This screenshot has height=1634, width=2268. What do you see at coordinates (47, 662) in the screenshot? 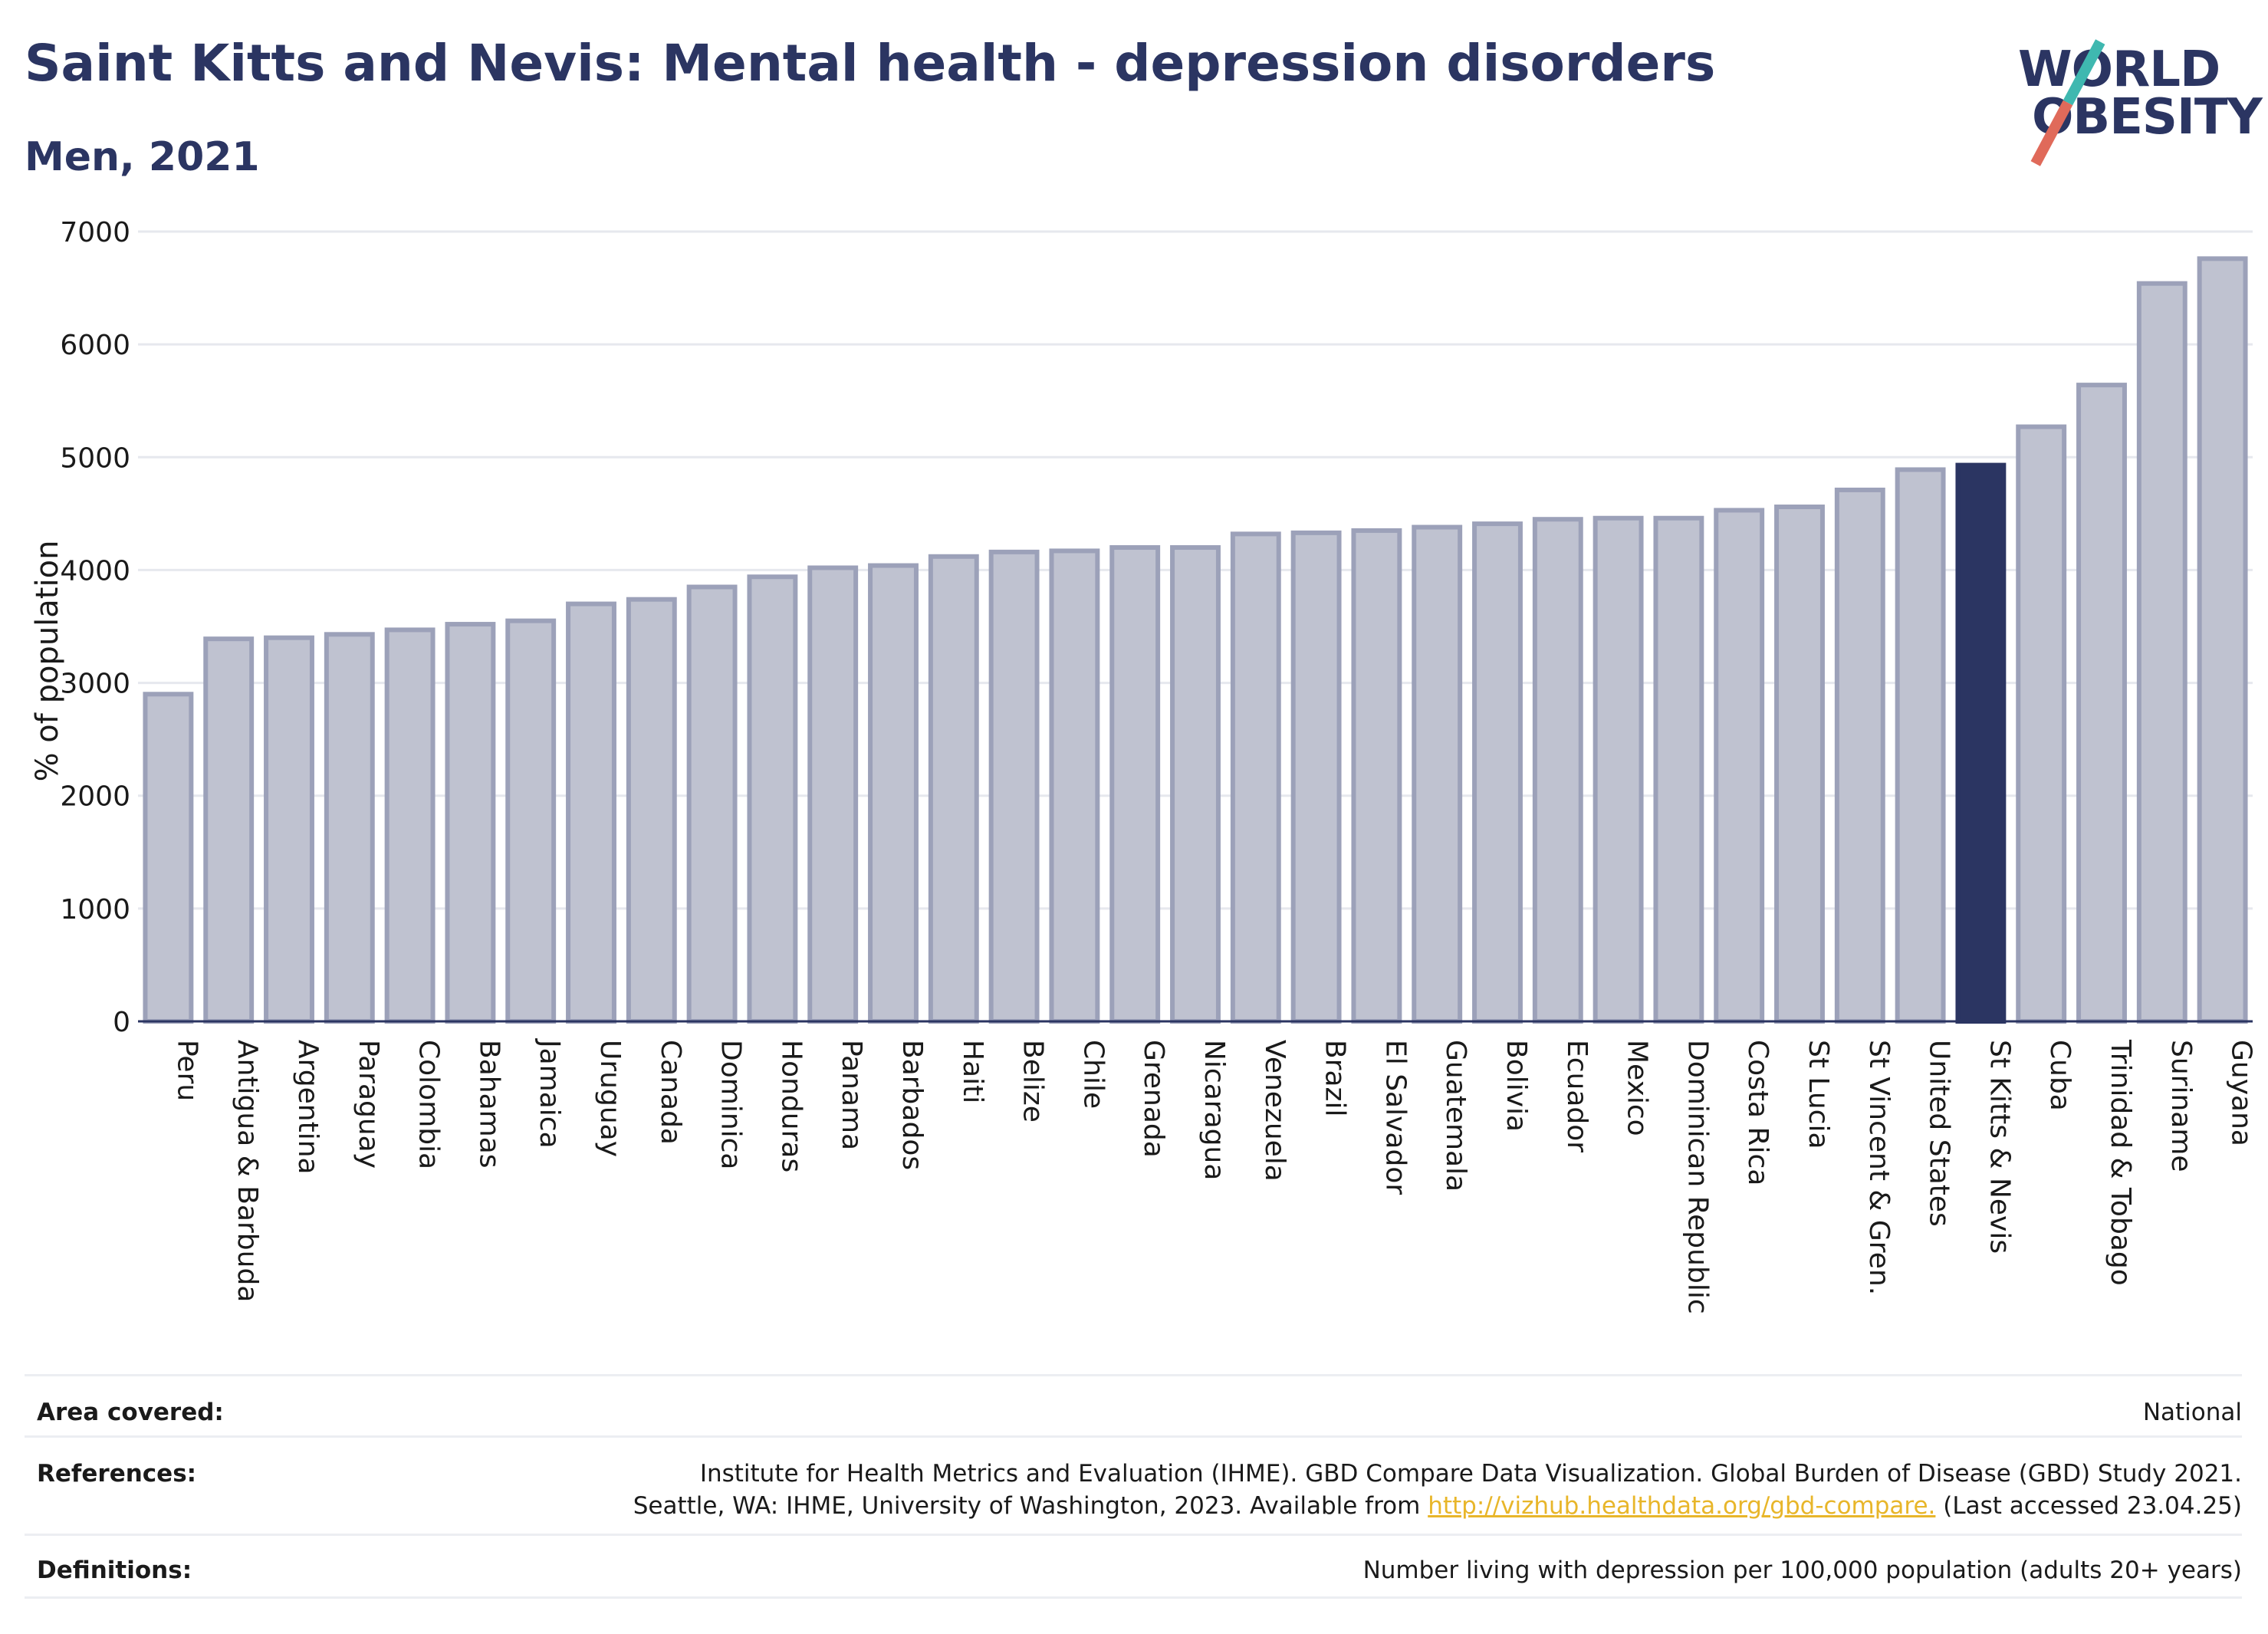
I see `y-axis-label: % of population` at bounding box center [47, 662].